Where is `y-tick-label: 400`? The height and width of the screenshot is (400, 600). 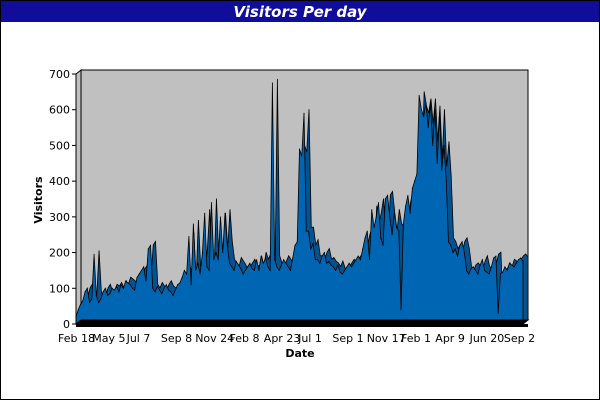
y-tick-label: 400 is located at coordinates (59, 181).